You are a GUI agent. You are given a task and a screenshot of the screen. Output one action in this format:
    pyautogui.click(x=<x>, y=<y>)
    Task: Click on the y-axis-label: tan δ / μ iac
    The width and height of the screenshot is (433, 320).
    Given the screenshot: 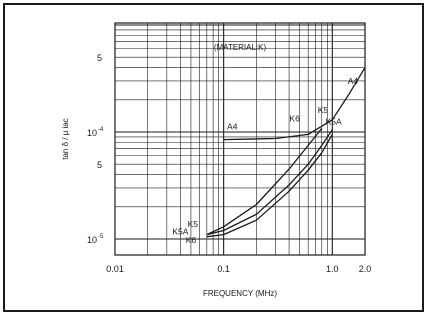 What is the action you would take?
    pyautogui.click(x=65, y=139)
    